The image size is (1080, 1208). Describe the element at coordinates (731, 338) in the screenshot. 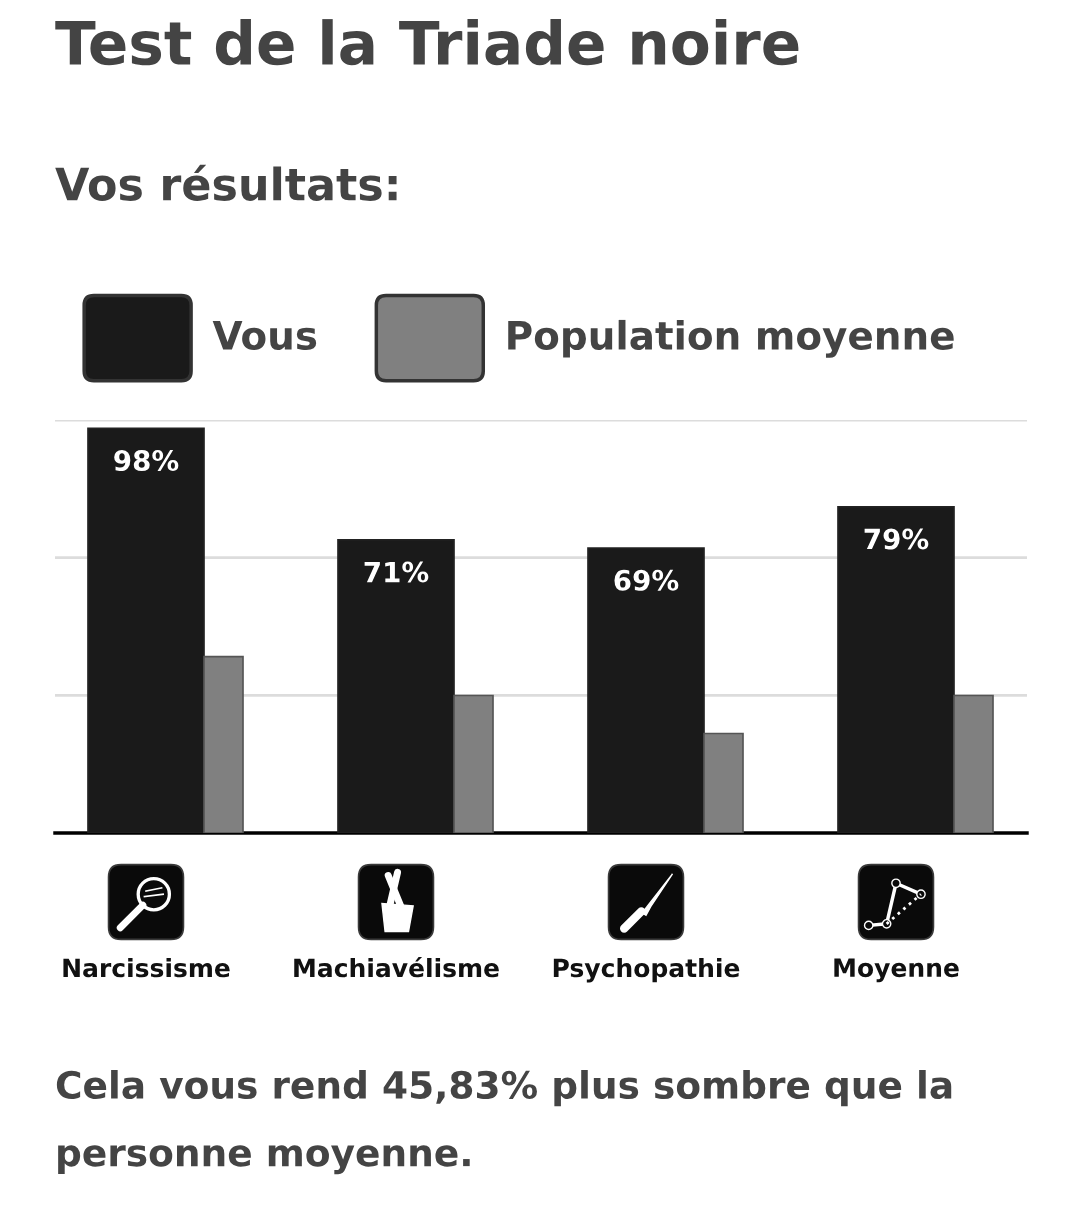

I see `legend-label: Population moyenne` at that location.